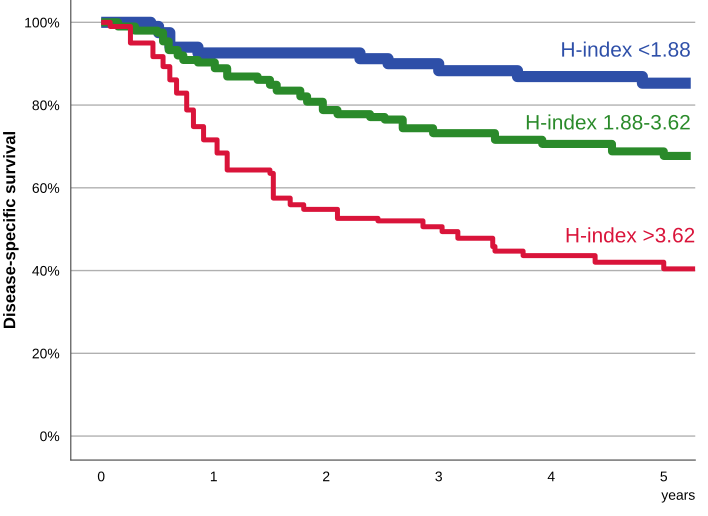 Image resolution: width=708 pixels, height=516 pixels. I want to click on x-tick-label: 3, so click(438, 476).